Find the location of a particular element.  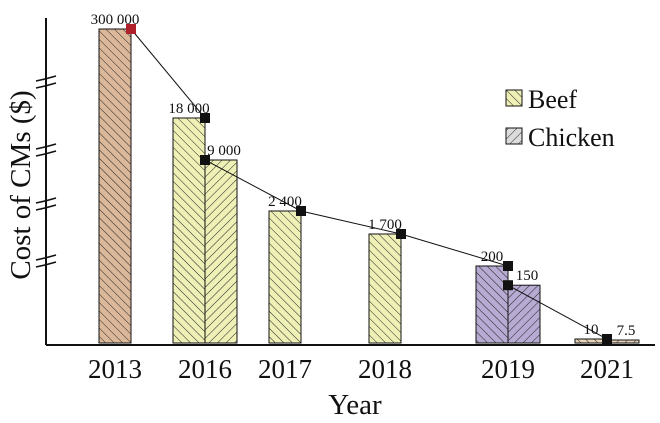

data-label-beef-2016: 18 000 is located at coordinates (188, 109).